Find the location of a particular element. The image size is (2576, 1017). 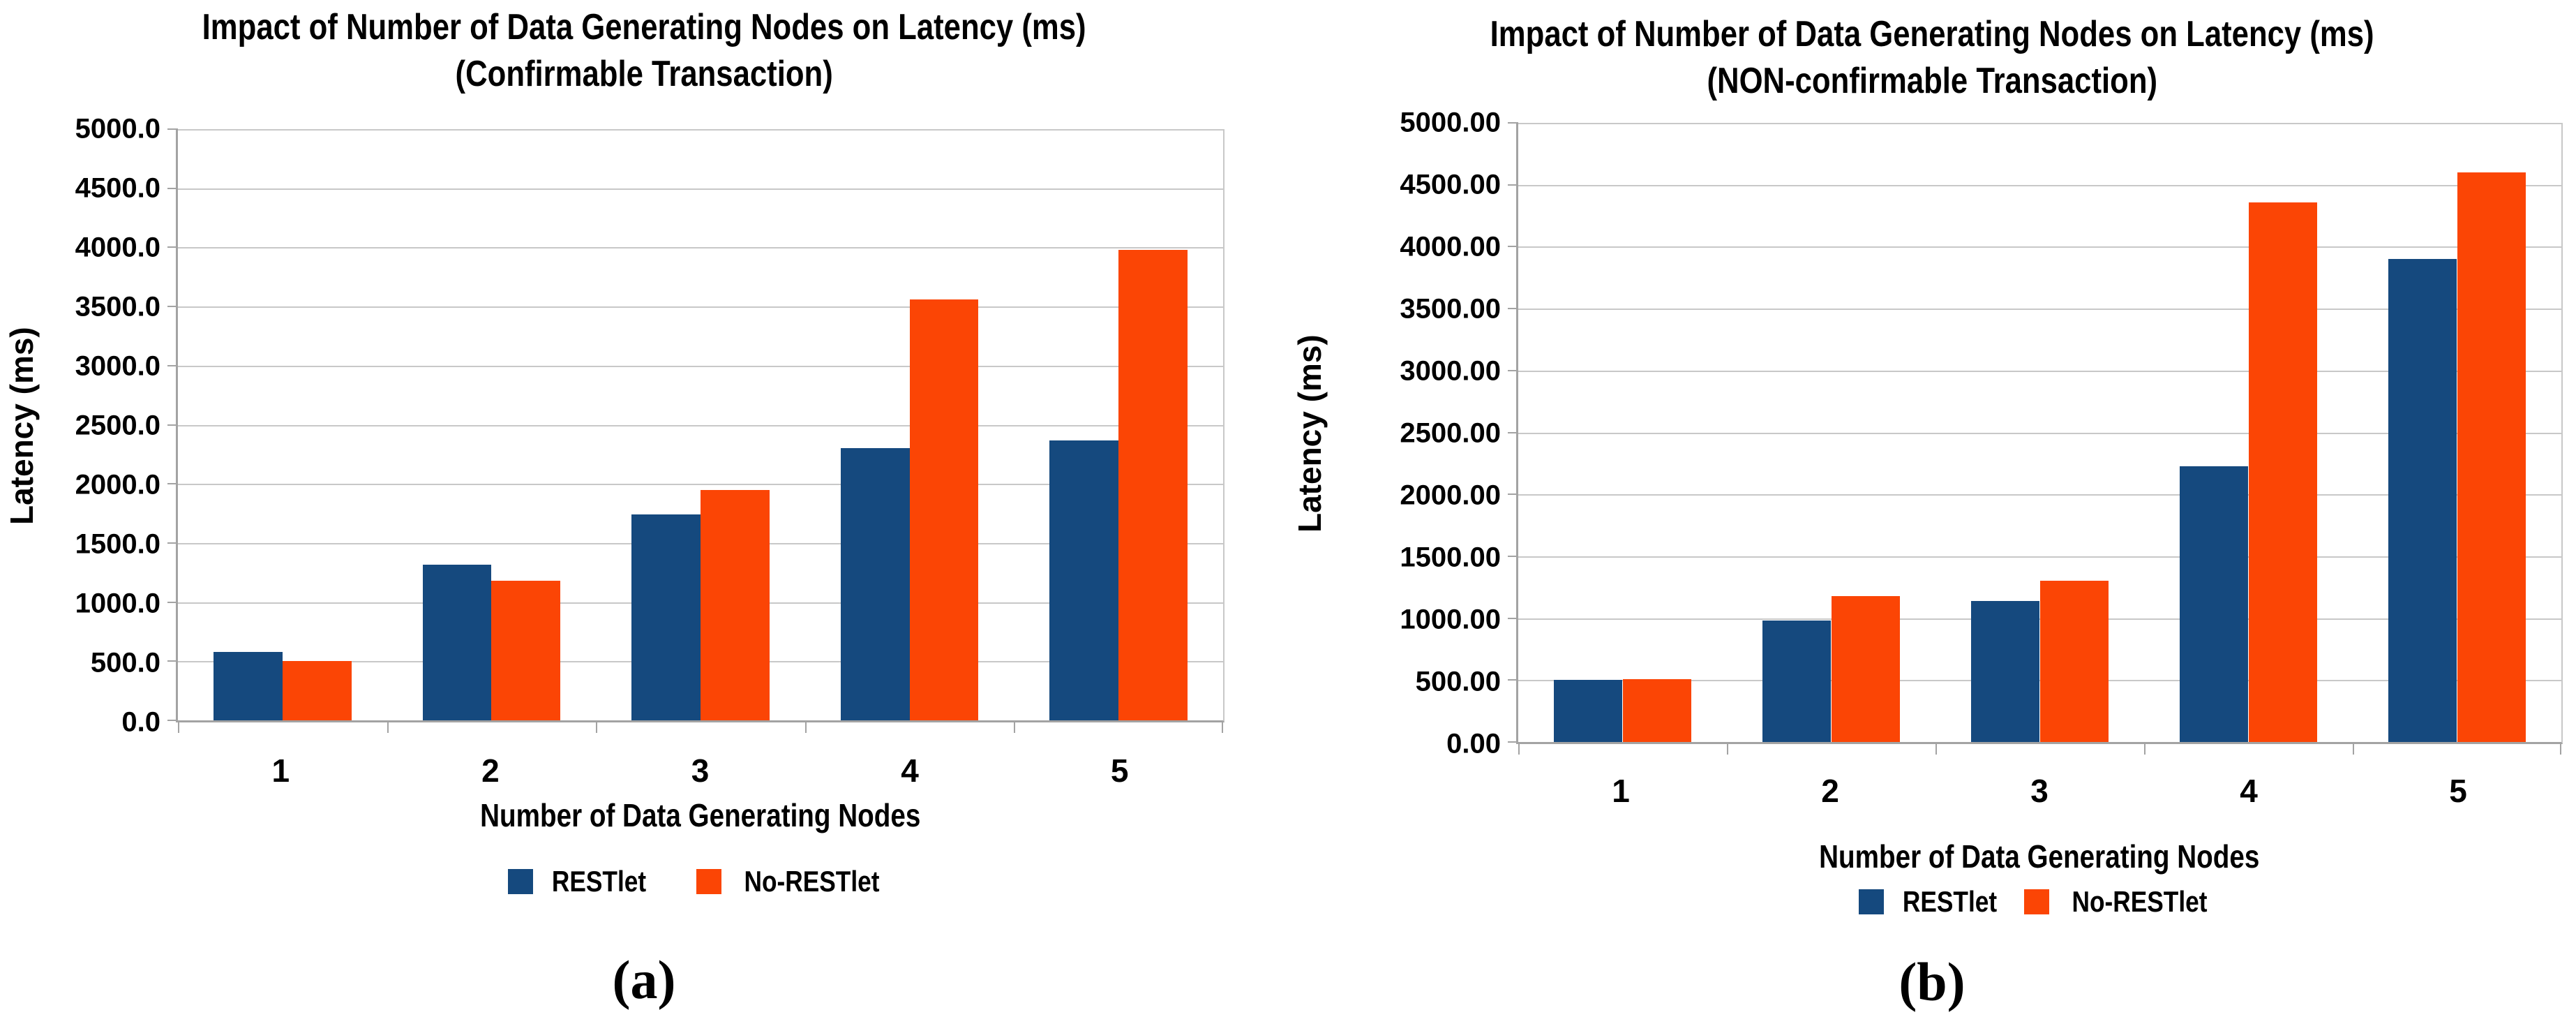

y-tick-label: 3000.00 is located at coordinates (1450, 371).